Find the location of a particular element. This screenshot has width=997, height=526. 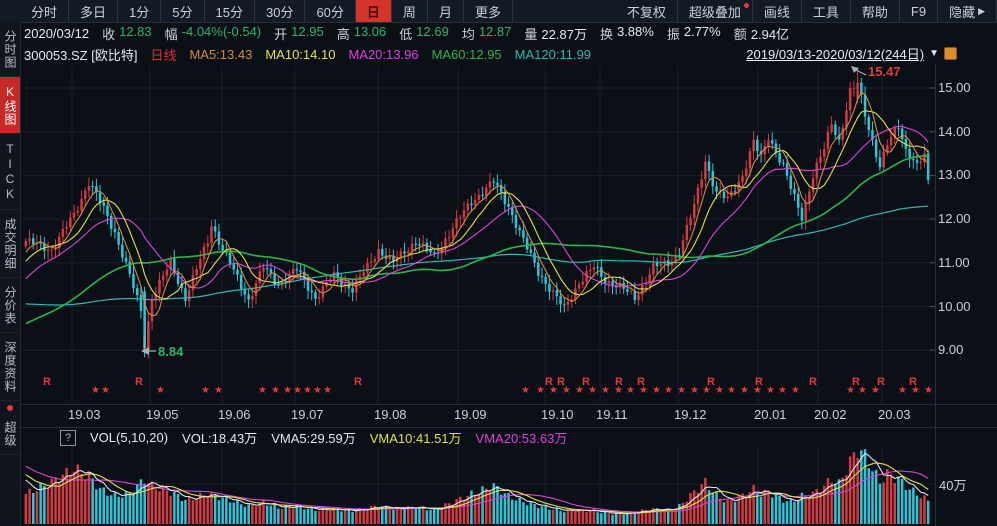

draw-line-button: 画线 is located at coordinates (777, 11).